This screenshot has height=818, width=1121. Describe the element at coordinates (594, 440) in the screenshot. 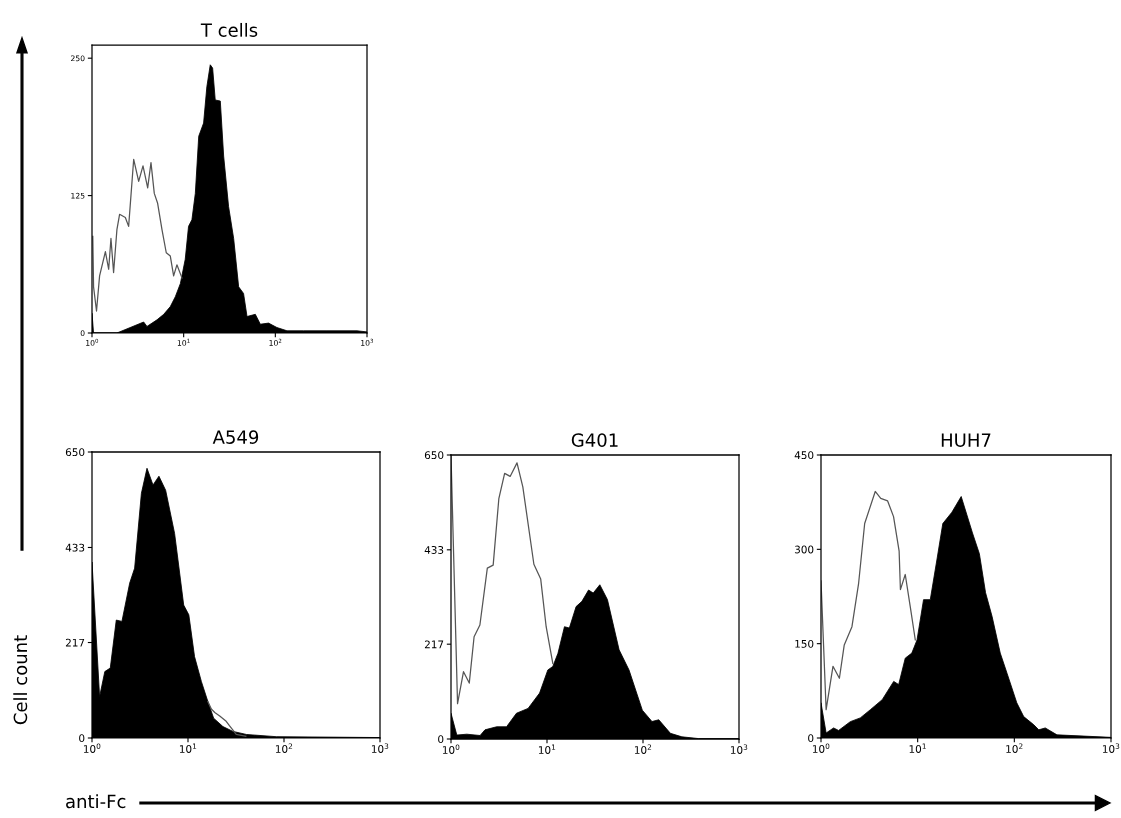

I see `chart-title: G401` at that location.